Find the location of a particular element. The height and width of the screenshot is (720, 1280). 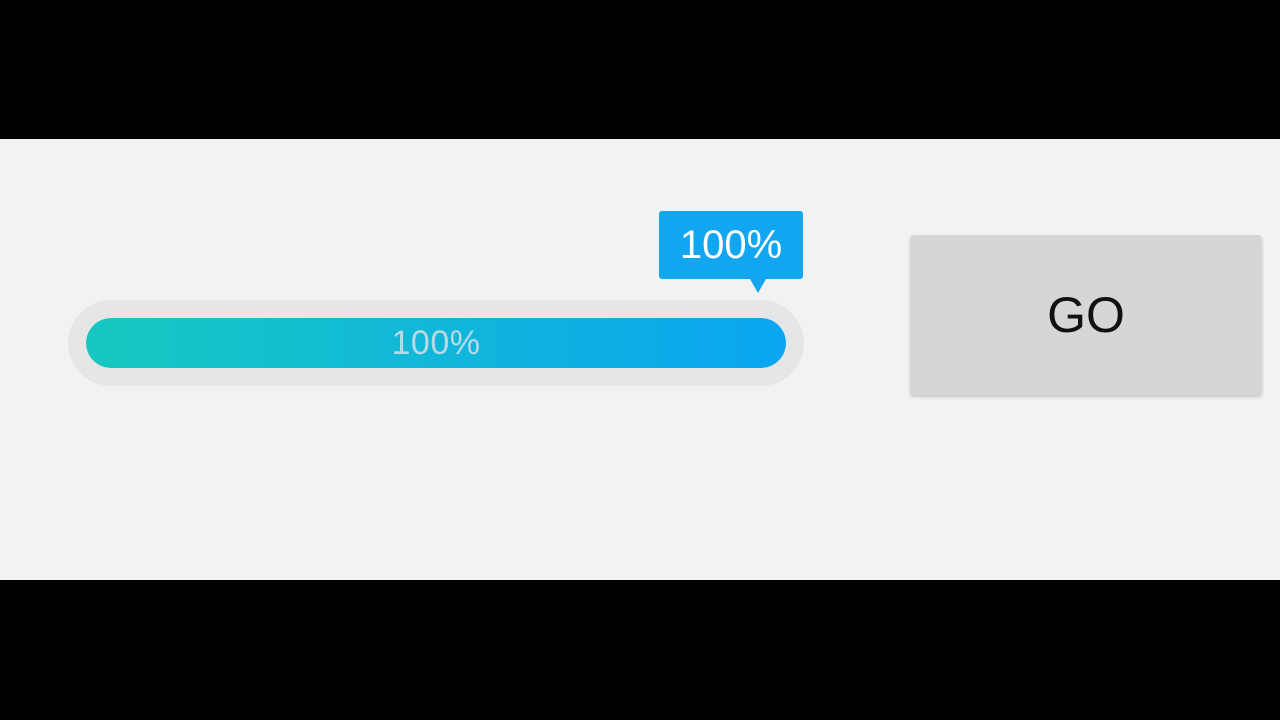

progress-label: 100% is located at coordinates (436, 342).